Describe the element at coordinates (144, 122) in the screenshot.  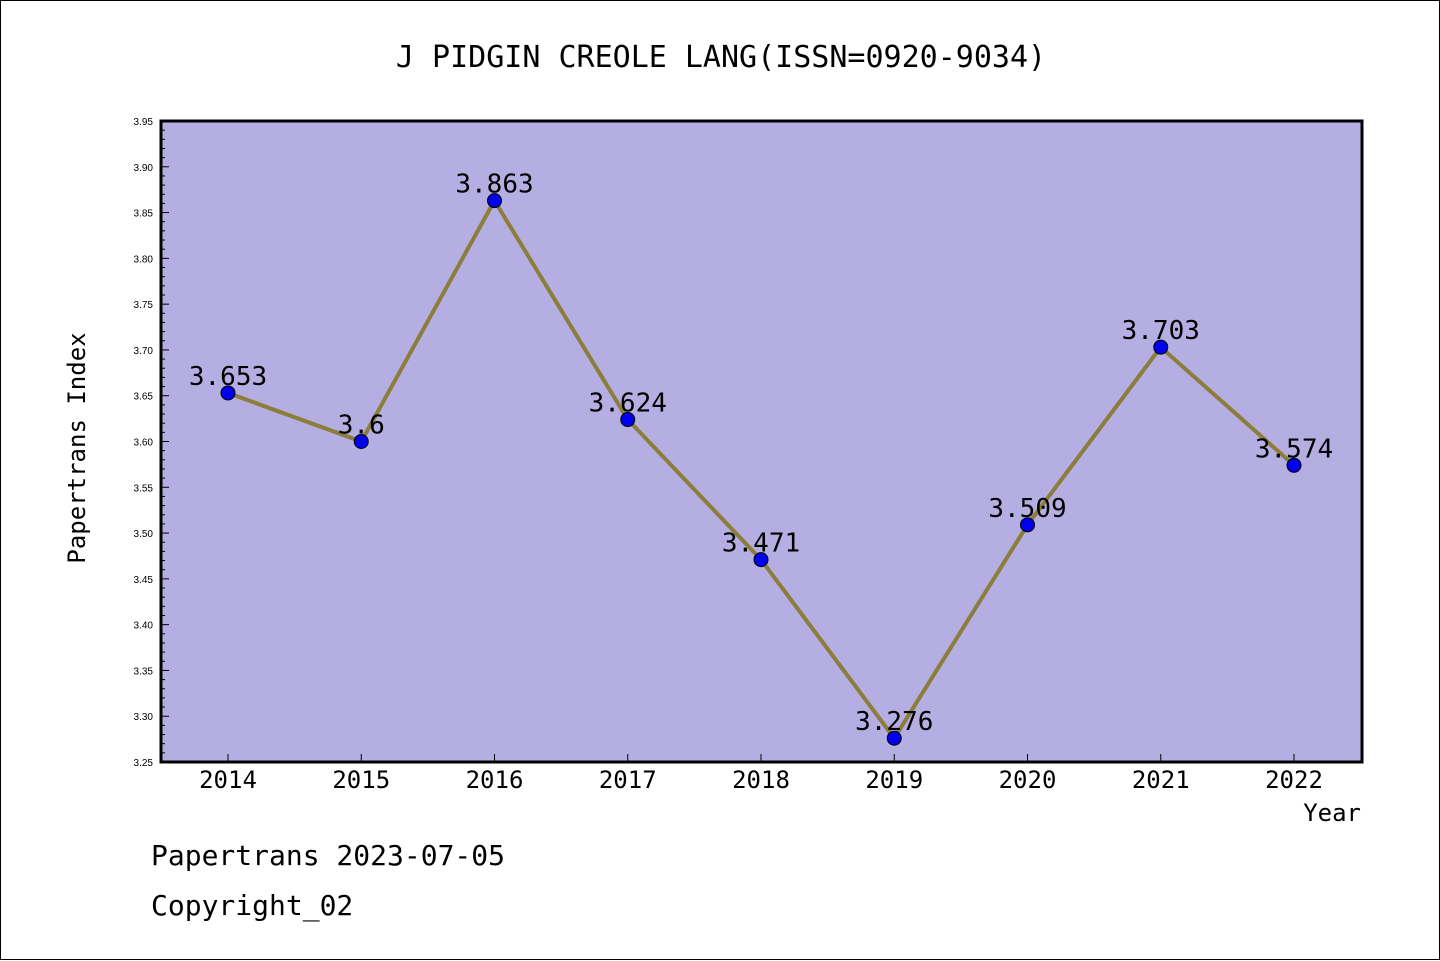
I see `y-tick-label: 3.95` at that location.